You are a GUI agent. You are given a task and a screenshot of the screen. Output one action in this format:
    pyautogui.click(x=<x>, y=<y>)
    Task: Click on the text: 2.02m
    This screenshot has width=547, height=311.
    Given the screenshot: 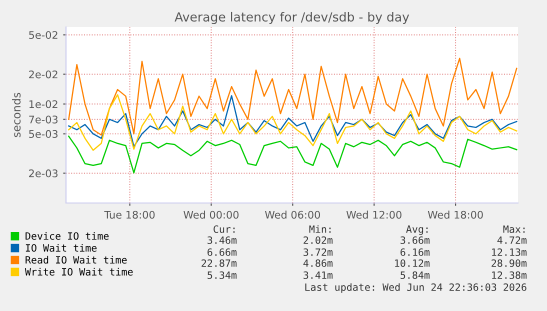 What is the action you would take?
    pyautogui.click(x=318, y=240)
    